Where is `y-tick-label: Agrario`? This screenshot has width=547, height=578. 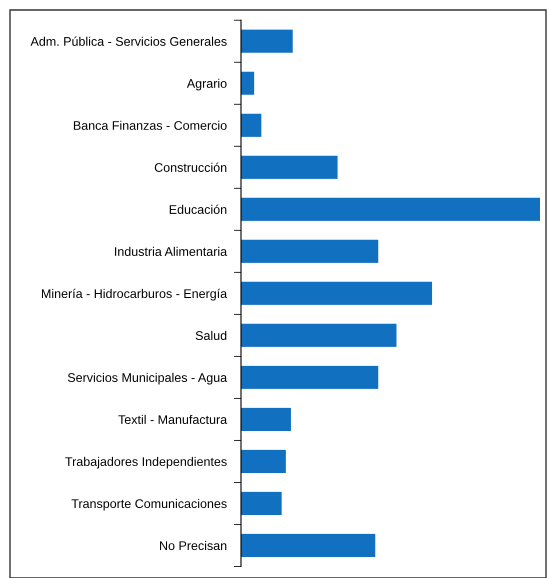 y-tick-label: Agrario is located at coordinates (206, 84).